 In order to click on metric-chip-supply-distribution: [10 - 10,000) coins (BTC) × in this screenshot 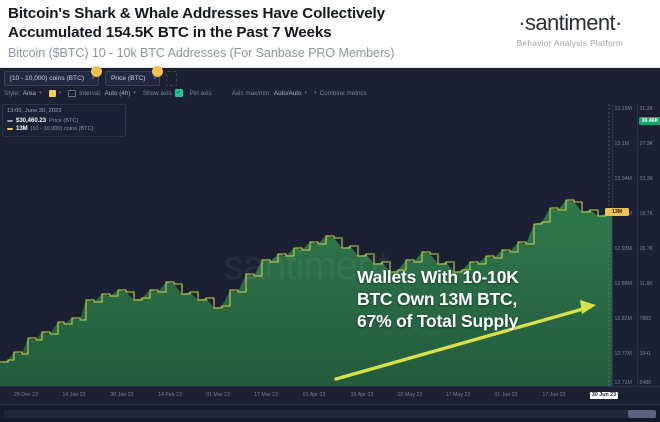, I will do `click(53, 76)`.